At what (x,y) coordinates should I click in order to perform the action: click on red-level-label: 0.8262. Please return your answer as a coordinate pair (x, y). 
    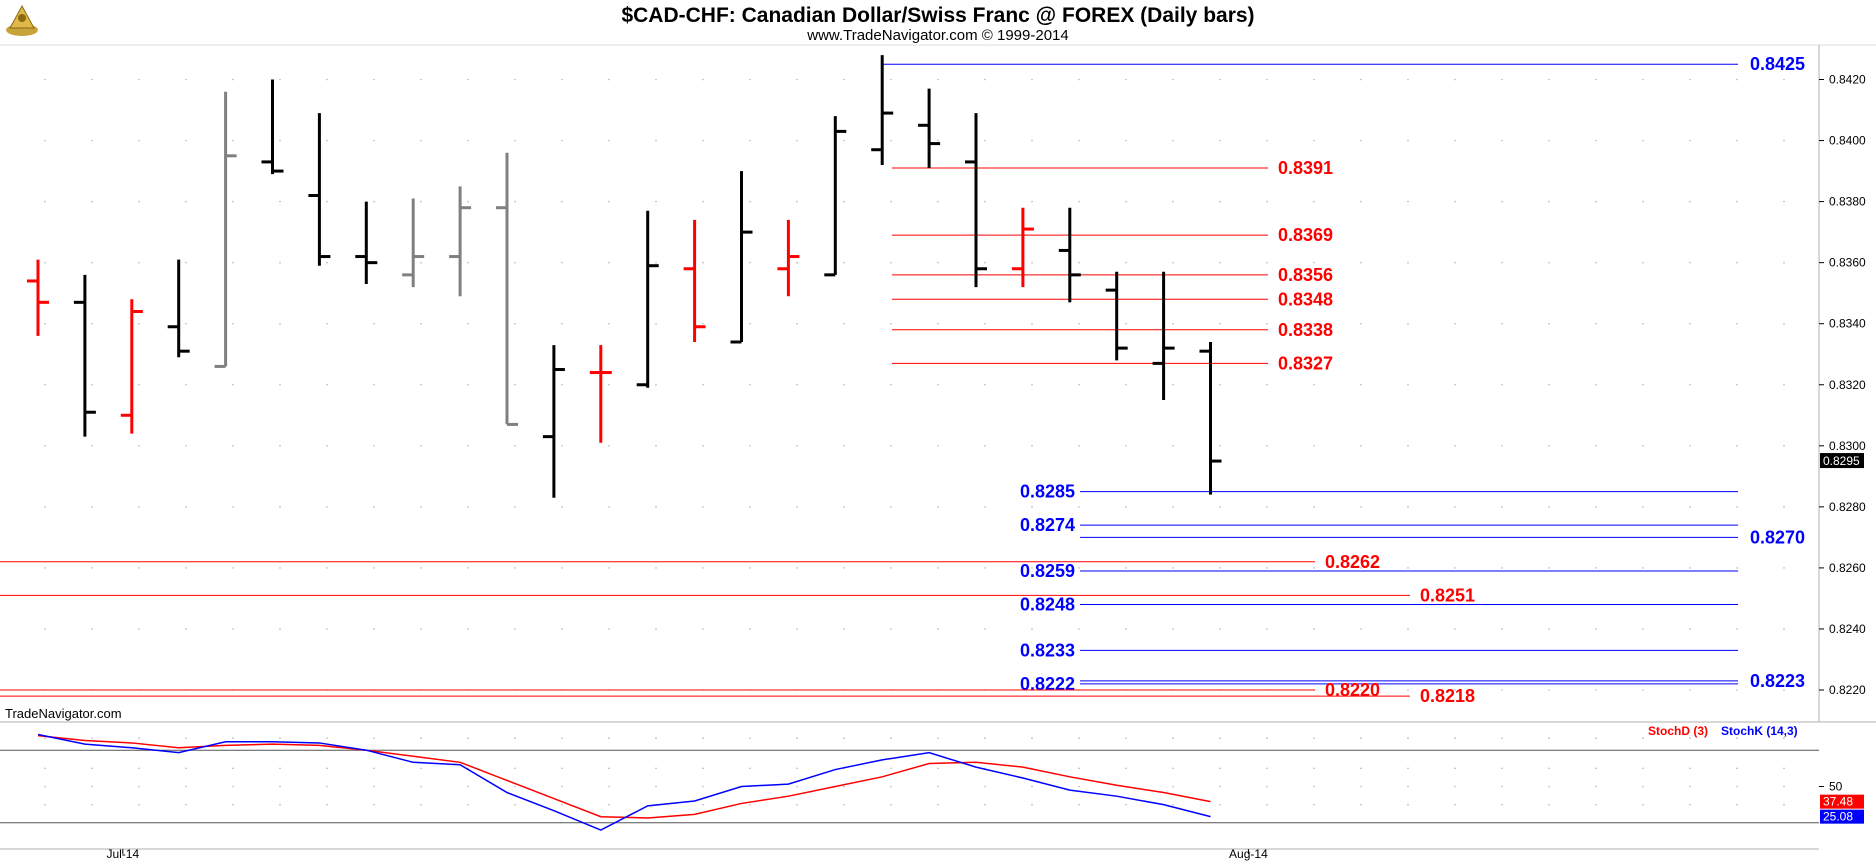
    Looking at the image, I should click on (1352, 562).